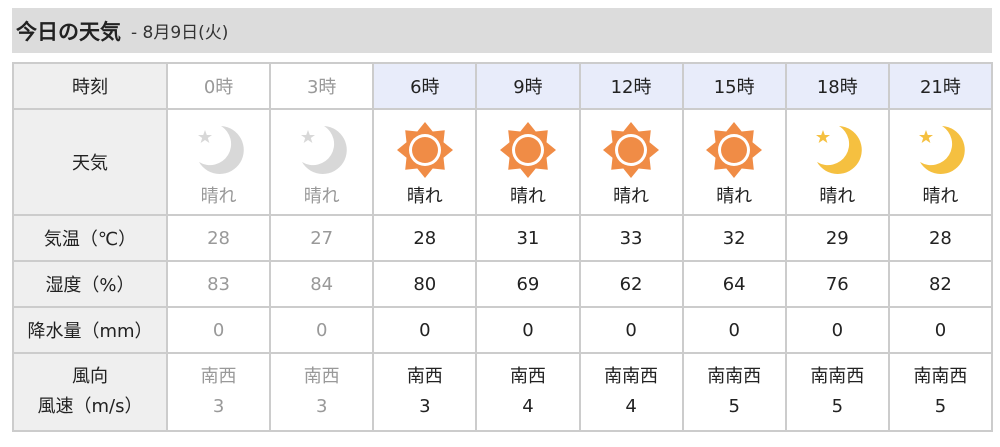 The image size is (1000, 447). Describe the element at coordinates (218, 284) in the screenshot. I see `humidity-cell: 83` at that location.